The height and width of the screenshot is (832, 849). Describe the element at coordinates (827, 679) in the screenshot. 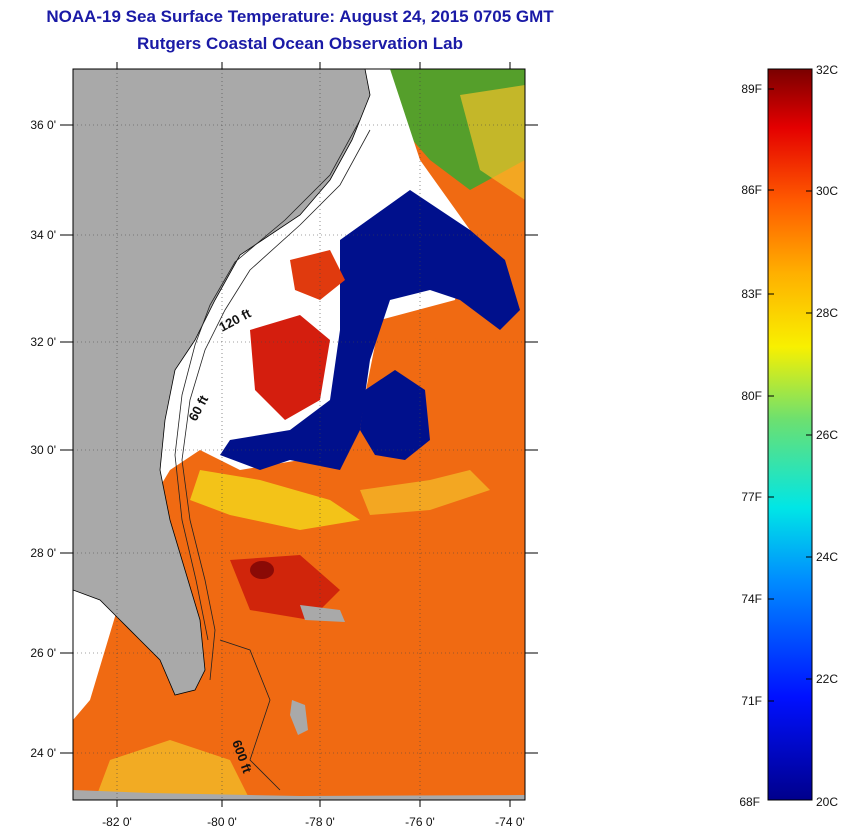

I see `colorbar-label-c: 22C` at that location.